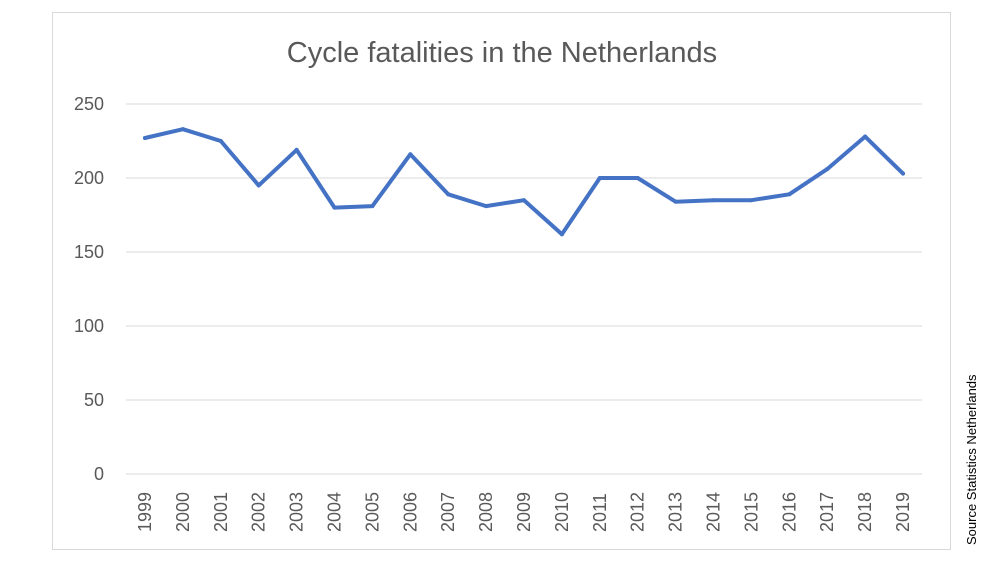 This screenshot has height=563, width=1000. I want to click on x-tick-label: 1999, so click(145, 512).